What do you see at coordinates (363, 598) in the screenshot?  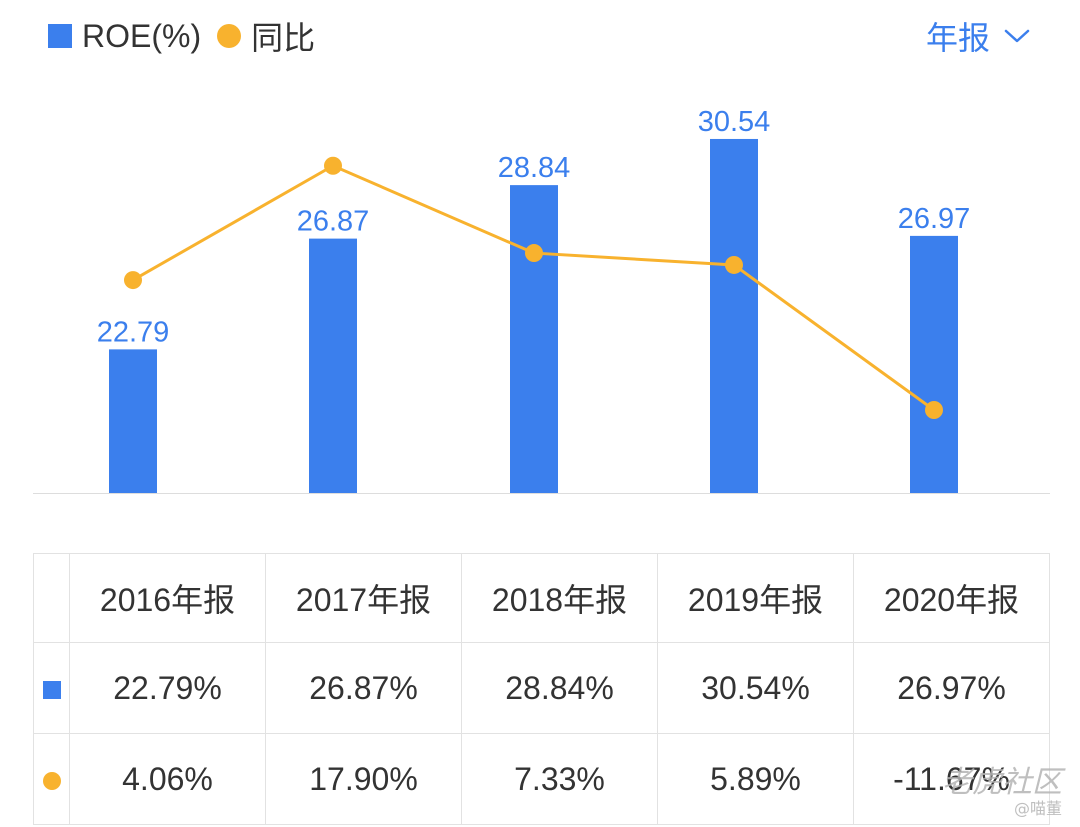 I see `table-header-cell: 2017年报` at bounding box center [363, 598].